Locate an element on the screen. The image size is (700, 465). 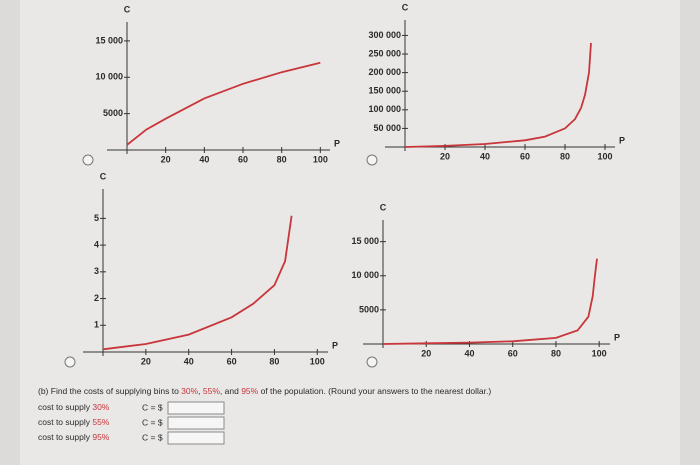
y-tick-label: 2 is located at coordinates (96, 298).